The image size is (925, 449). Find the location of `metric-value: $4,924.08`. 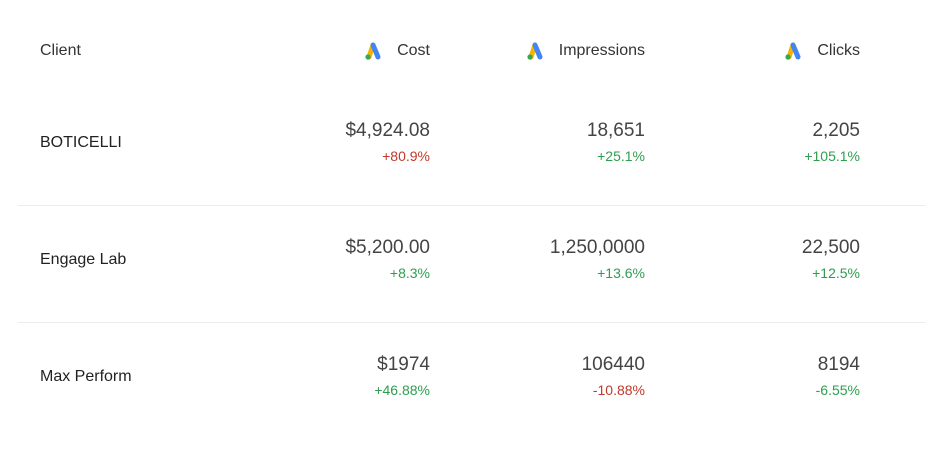

metric-value: $4,924.08 is located at coordinates (387, 130).